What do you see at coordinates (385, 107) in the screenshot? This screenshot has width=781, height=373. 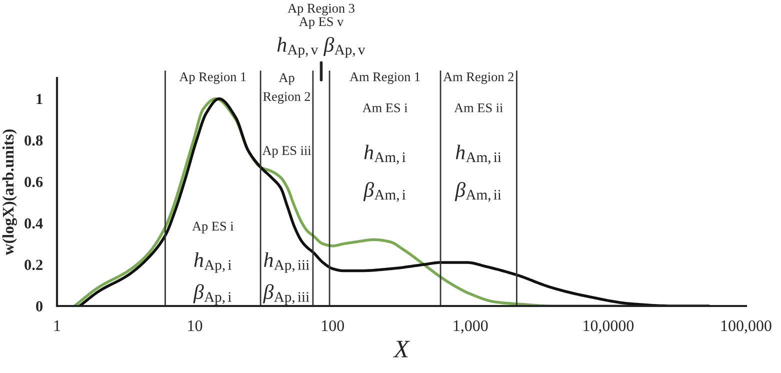 I see `annotation: Am ES i` at bounding box center [385, 107].